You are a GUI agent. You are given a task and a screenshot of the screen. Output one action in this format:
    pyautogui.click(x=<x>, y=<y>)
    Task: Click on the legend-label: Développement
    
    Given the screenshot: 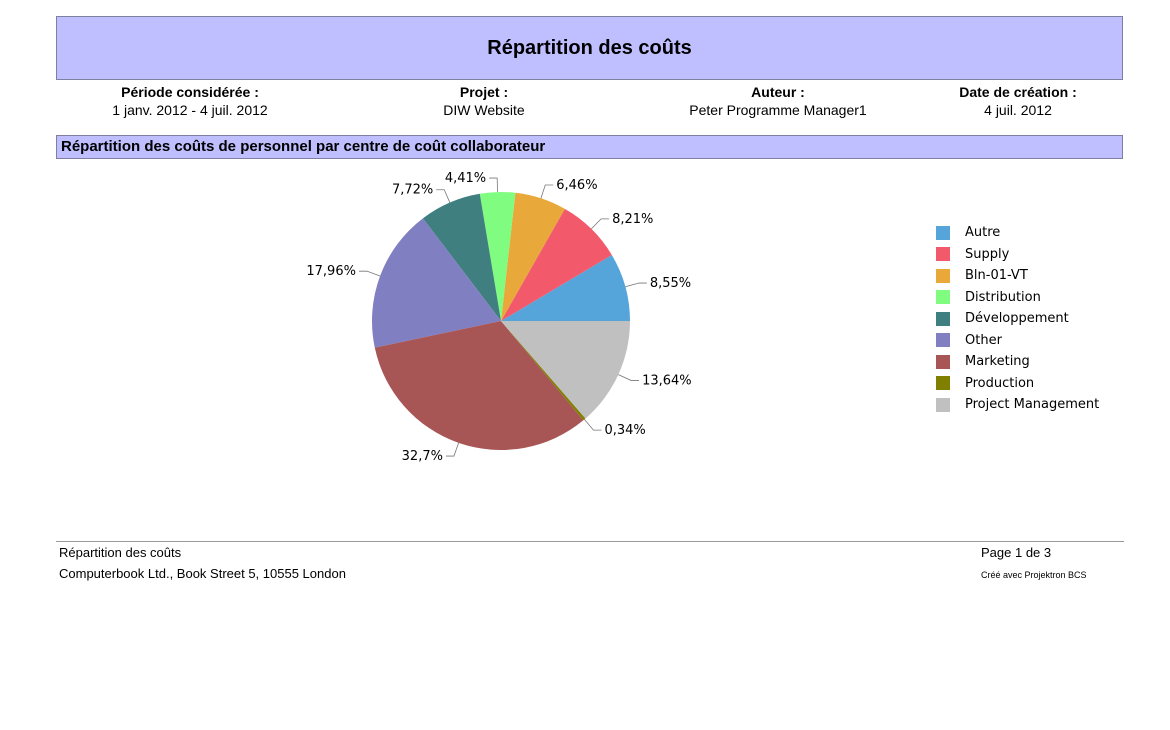 What is the action you would take?
    pyautogui.click(x=1017, y=319)
    